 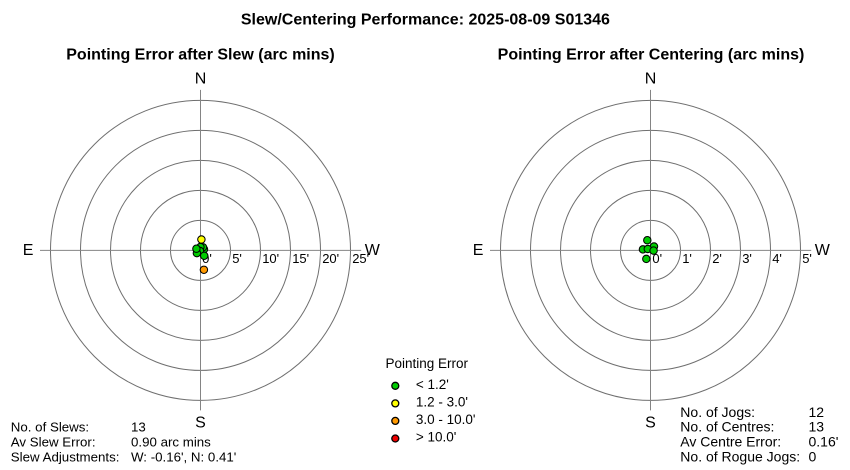 What do you see at coordinates (446, 419) in the screenshot?
I see `svg-text: 3.0 - 10.0'` at bounding box center [446, 419].